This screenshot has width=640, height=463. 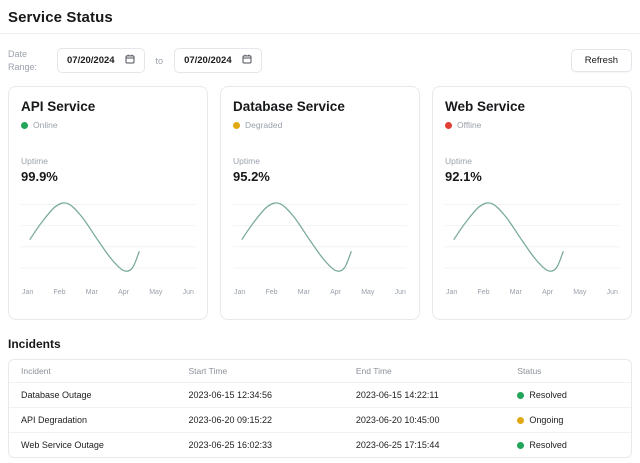 What do you see at coordinates (373, 371) in the screenshot?
I see `column-header-end-time: End Time` at bounding box center [373, 371].